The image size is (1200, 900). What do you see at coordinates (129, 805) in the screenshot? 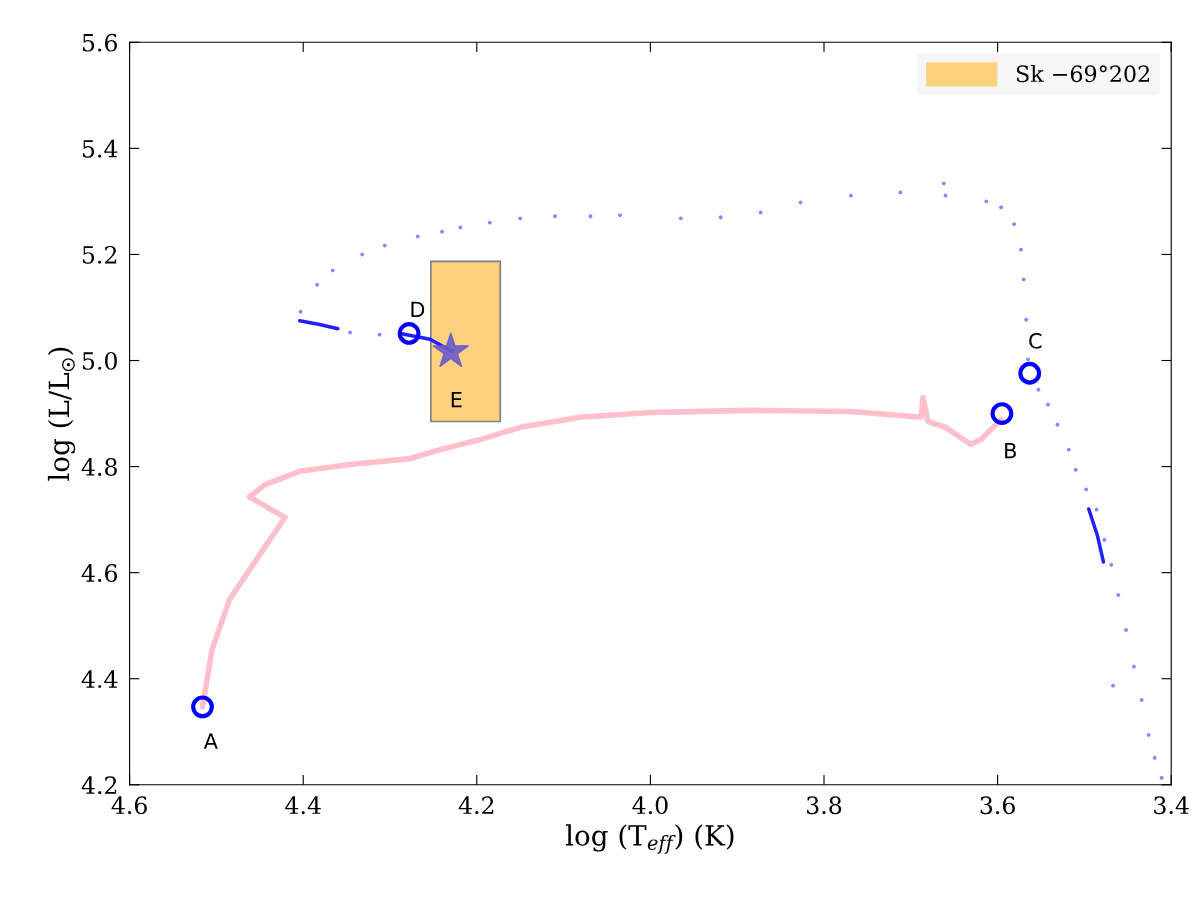
I see `x-tick-label: 4.6` at bounding box center [129, 805].